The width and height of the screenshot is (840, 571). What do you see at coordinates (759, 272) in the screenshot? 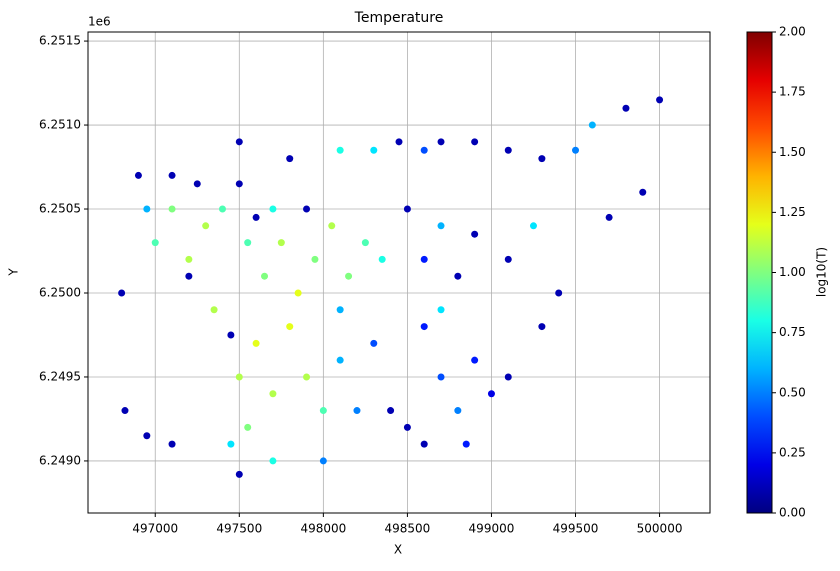
I see `colorbar` at bounding box center [759, 272].